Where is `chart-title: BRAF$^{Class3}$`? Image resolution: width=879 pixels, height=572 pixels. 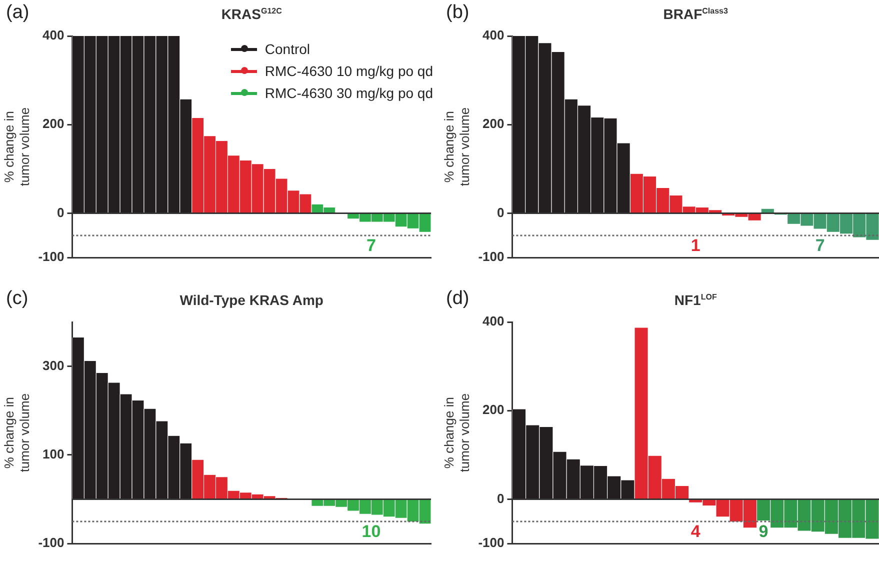
chart-title: BRAF$^{Class3}$ is located at coordinates (695, 14).